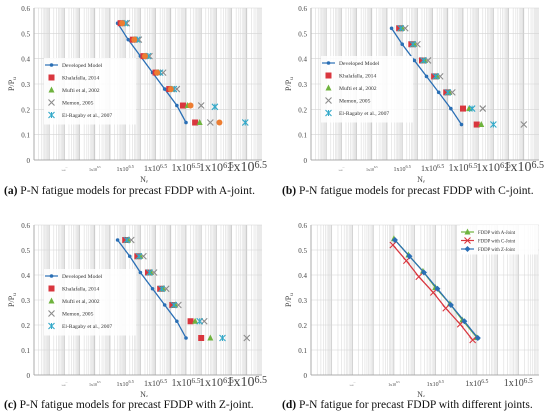  Describe the element at coordinates (95, 383) in the screenshot. I see `xtick-label-c: 1x106.5` at that location.